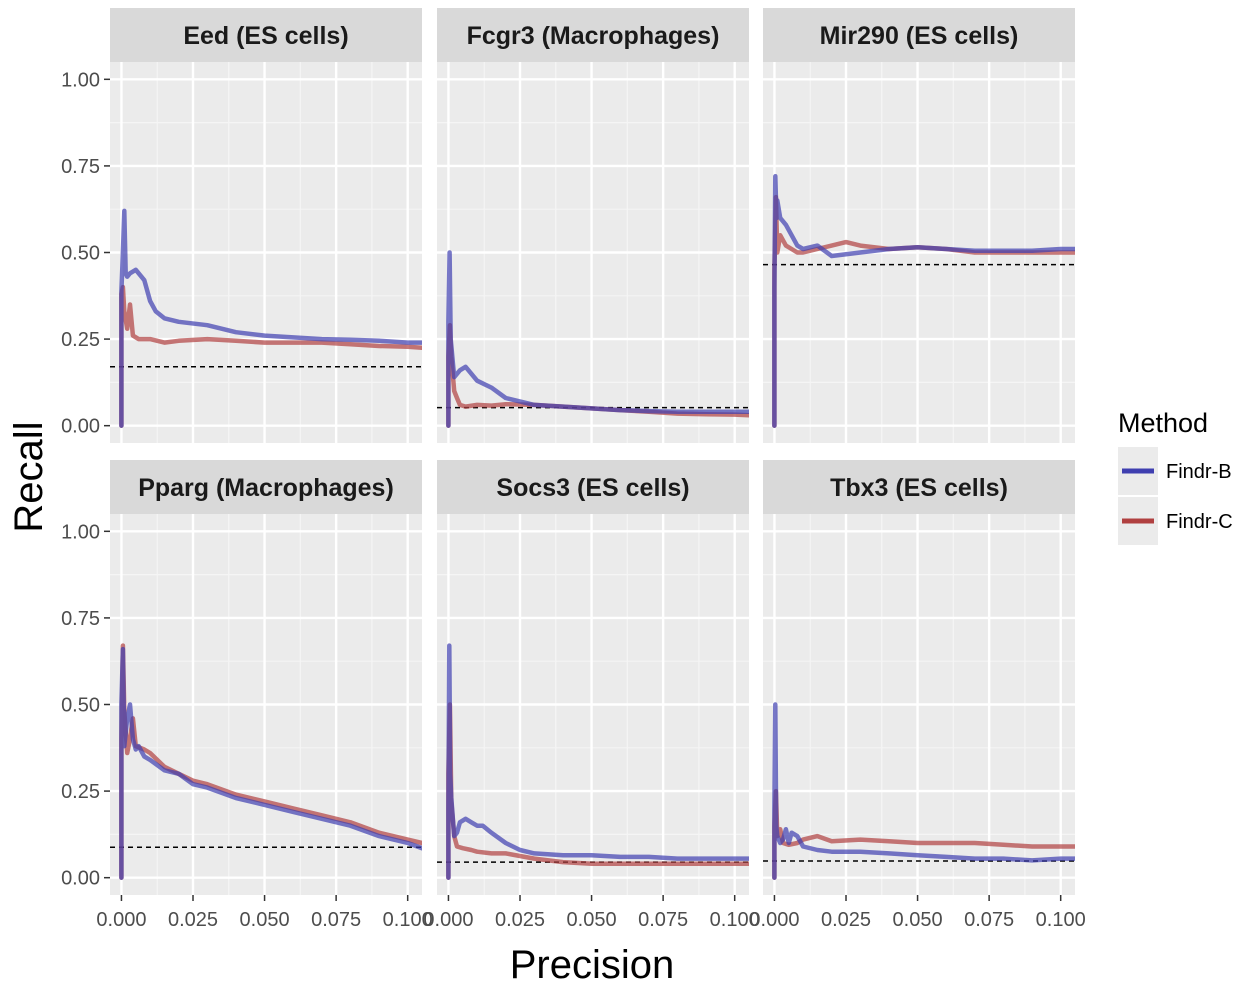 Image resolution: width=1247 pixels, height=987 pixels. I want to click on facet-title: Eed (ES cells), so click(265, 36).